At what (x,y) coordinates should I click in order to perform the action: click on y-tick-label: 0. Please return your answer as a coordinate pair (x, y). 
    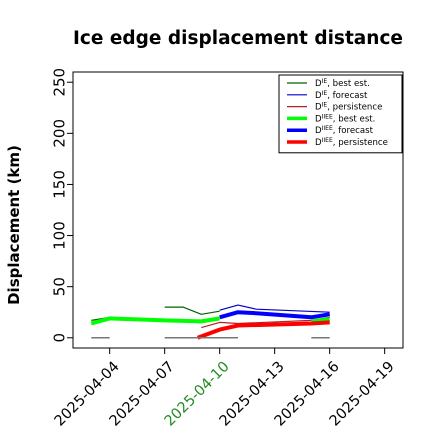
    Looking at the image, I should click on (59, 338).